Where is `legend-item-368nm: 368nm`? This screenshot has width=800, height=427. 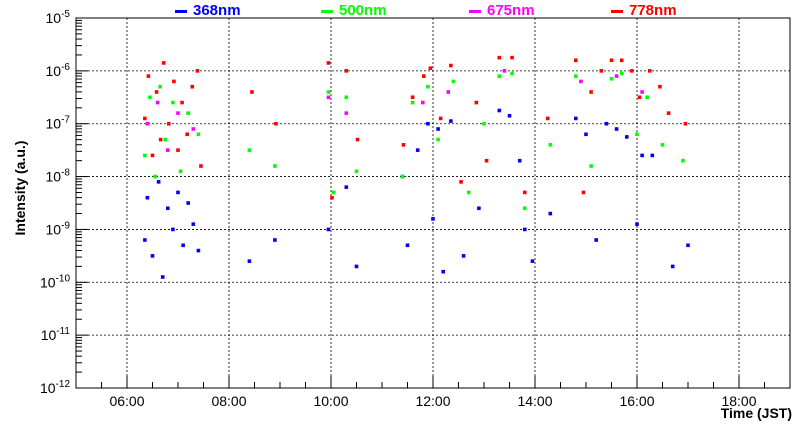 legend-item-368nm: 368nm is located at coordinates (208, 10).